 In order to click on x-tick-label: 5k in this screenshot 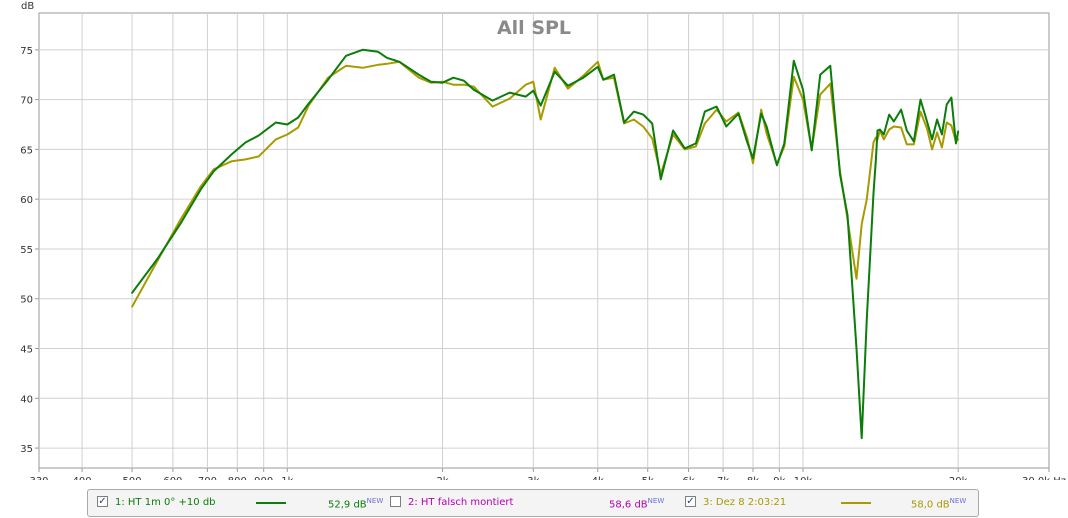, I will do `click(648, 478)`.